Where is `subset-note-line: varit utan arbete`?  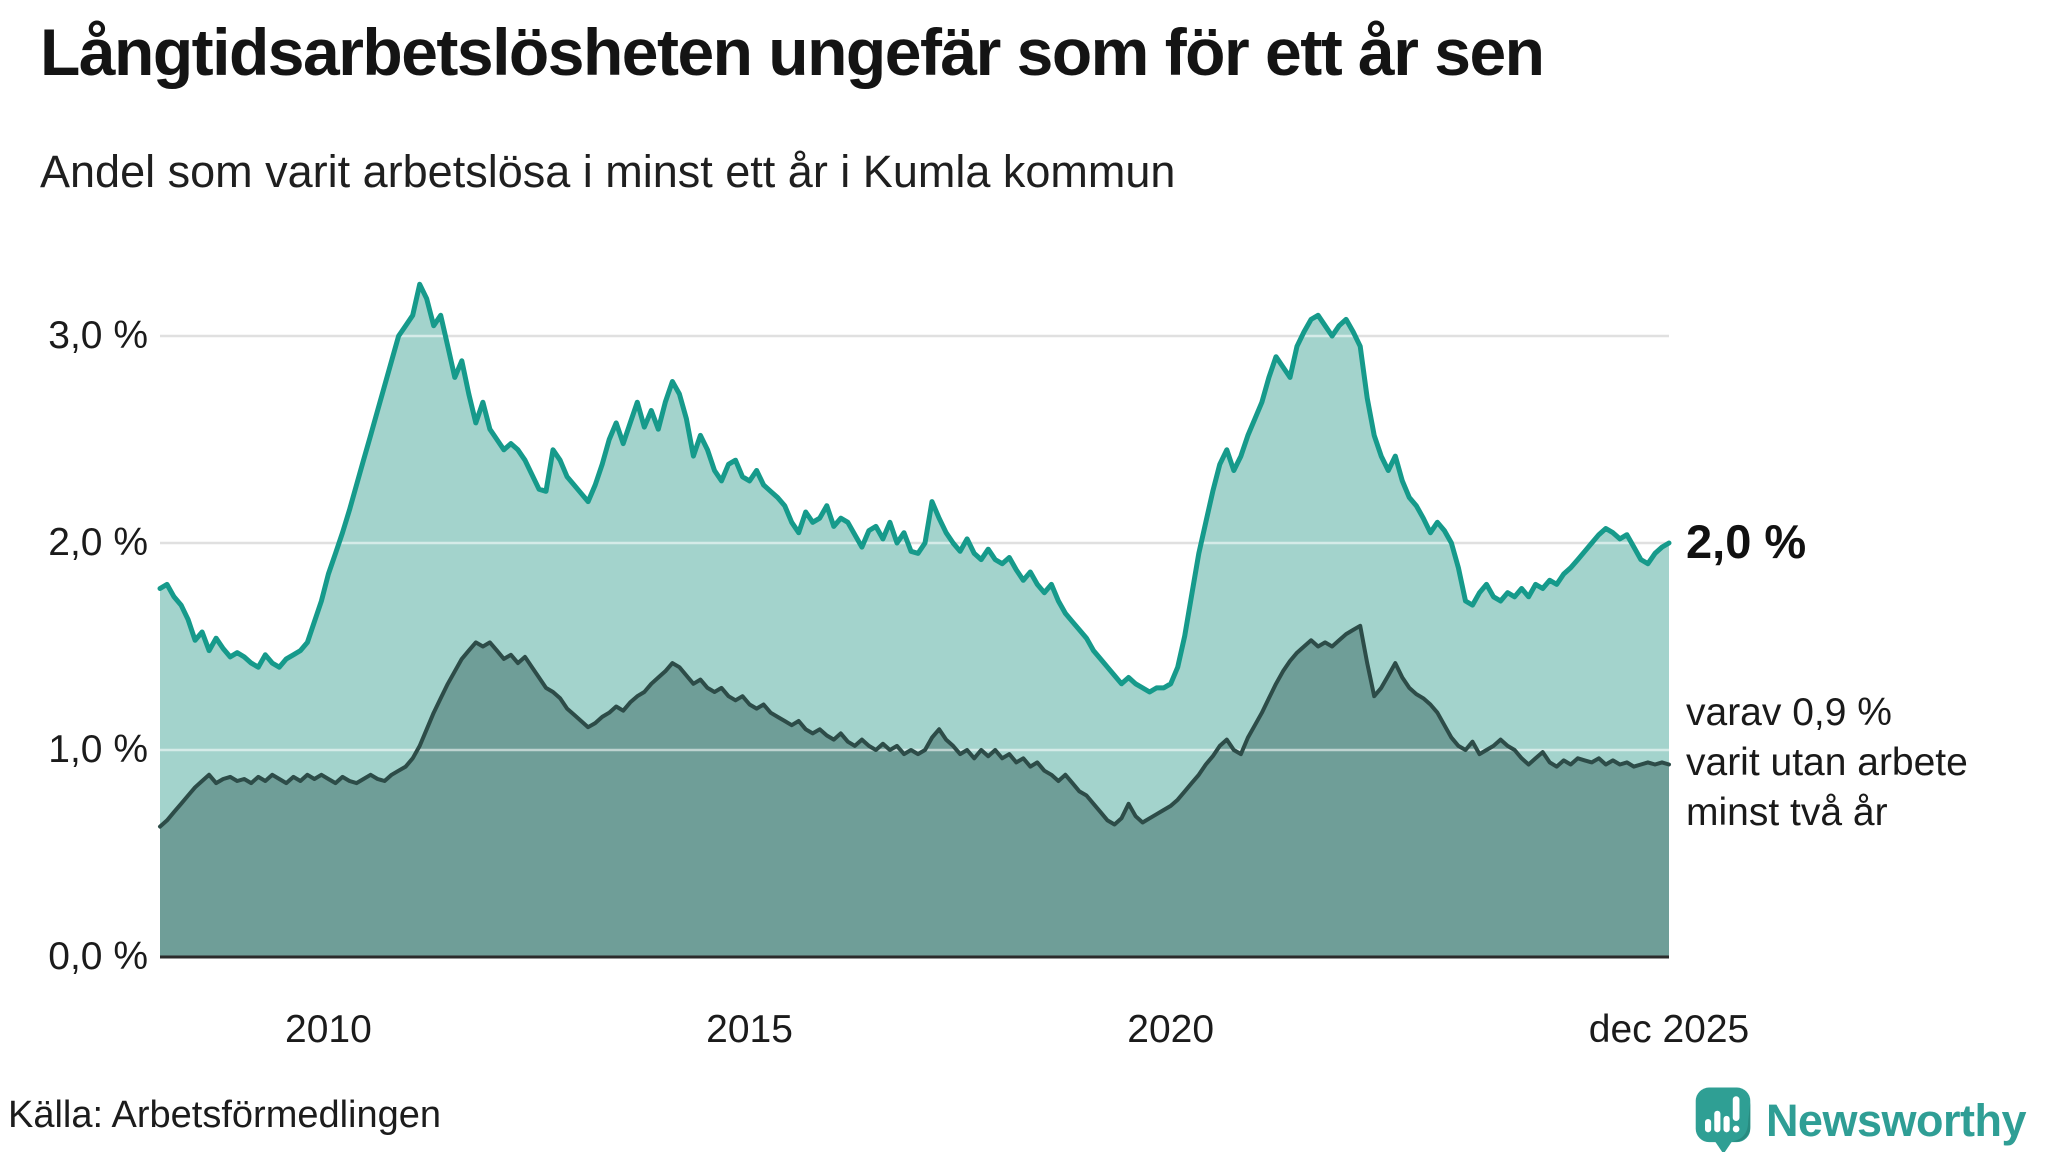
subset-note-line: varit utan arbete is located at coordinates (1827, 762).